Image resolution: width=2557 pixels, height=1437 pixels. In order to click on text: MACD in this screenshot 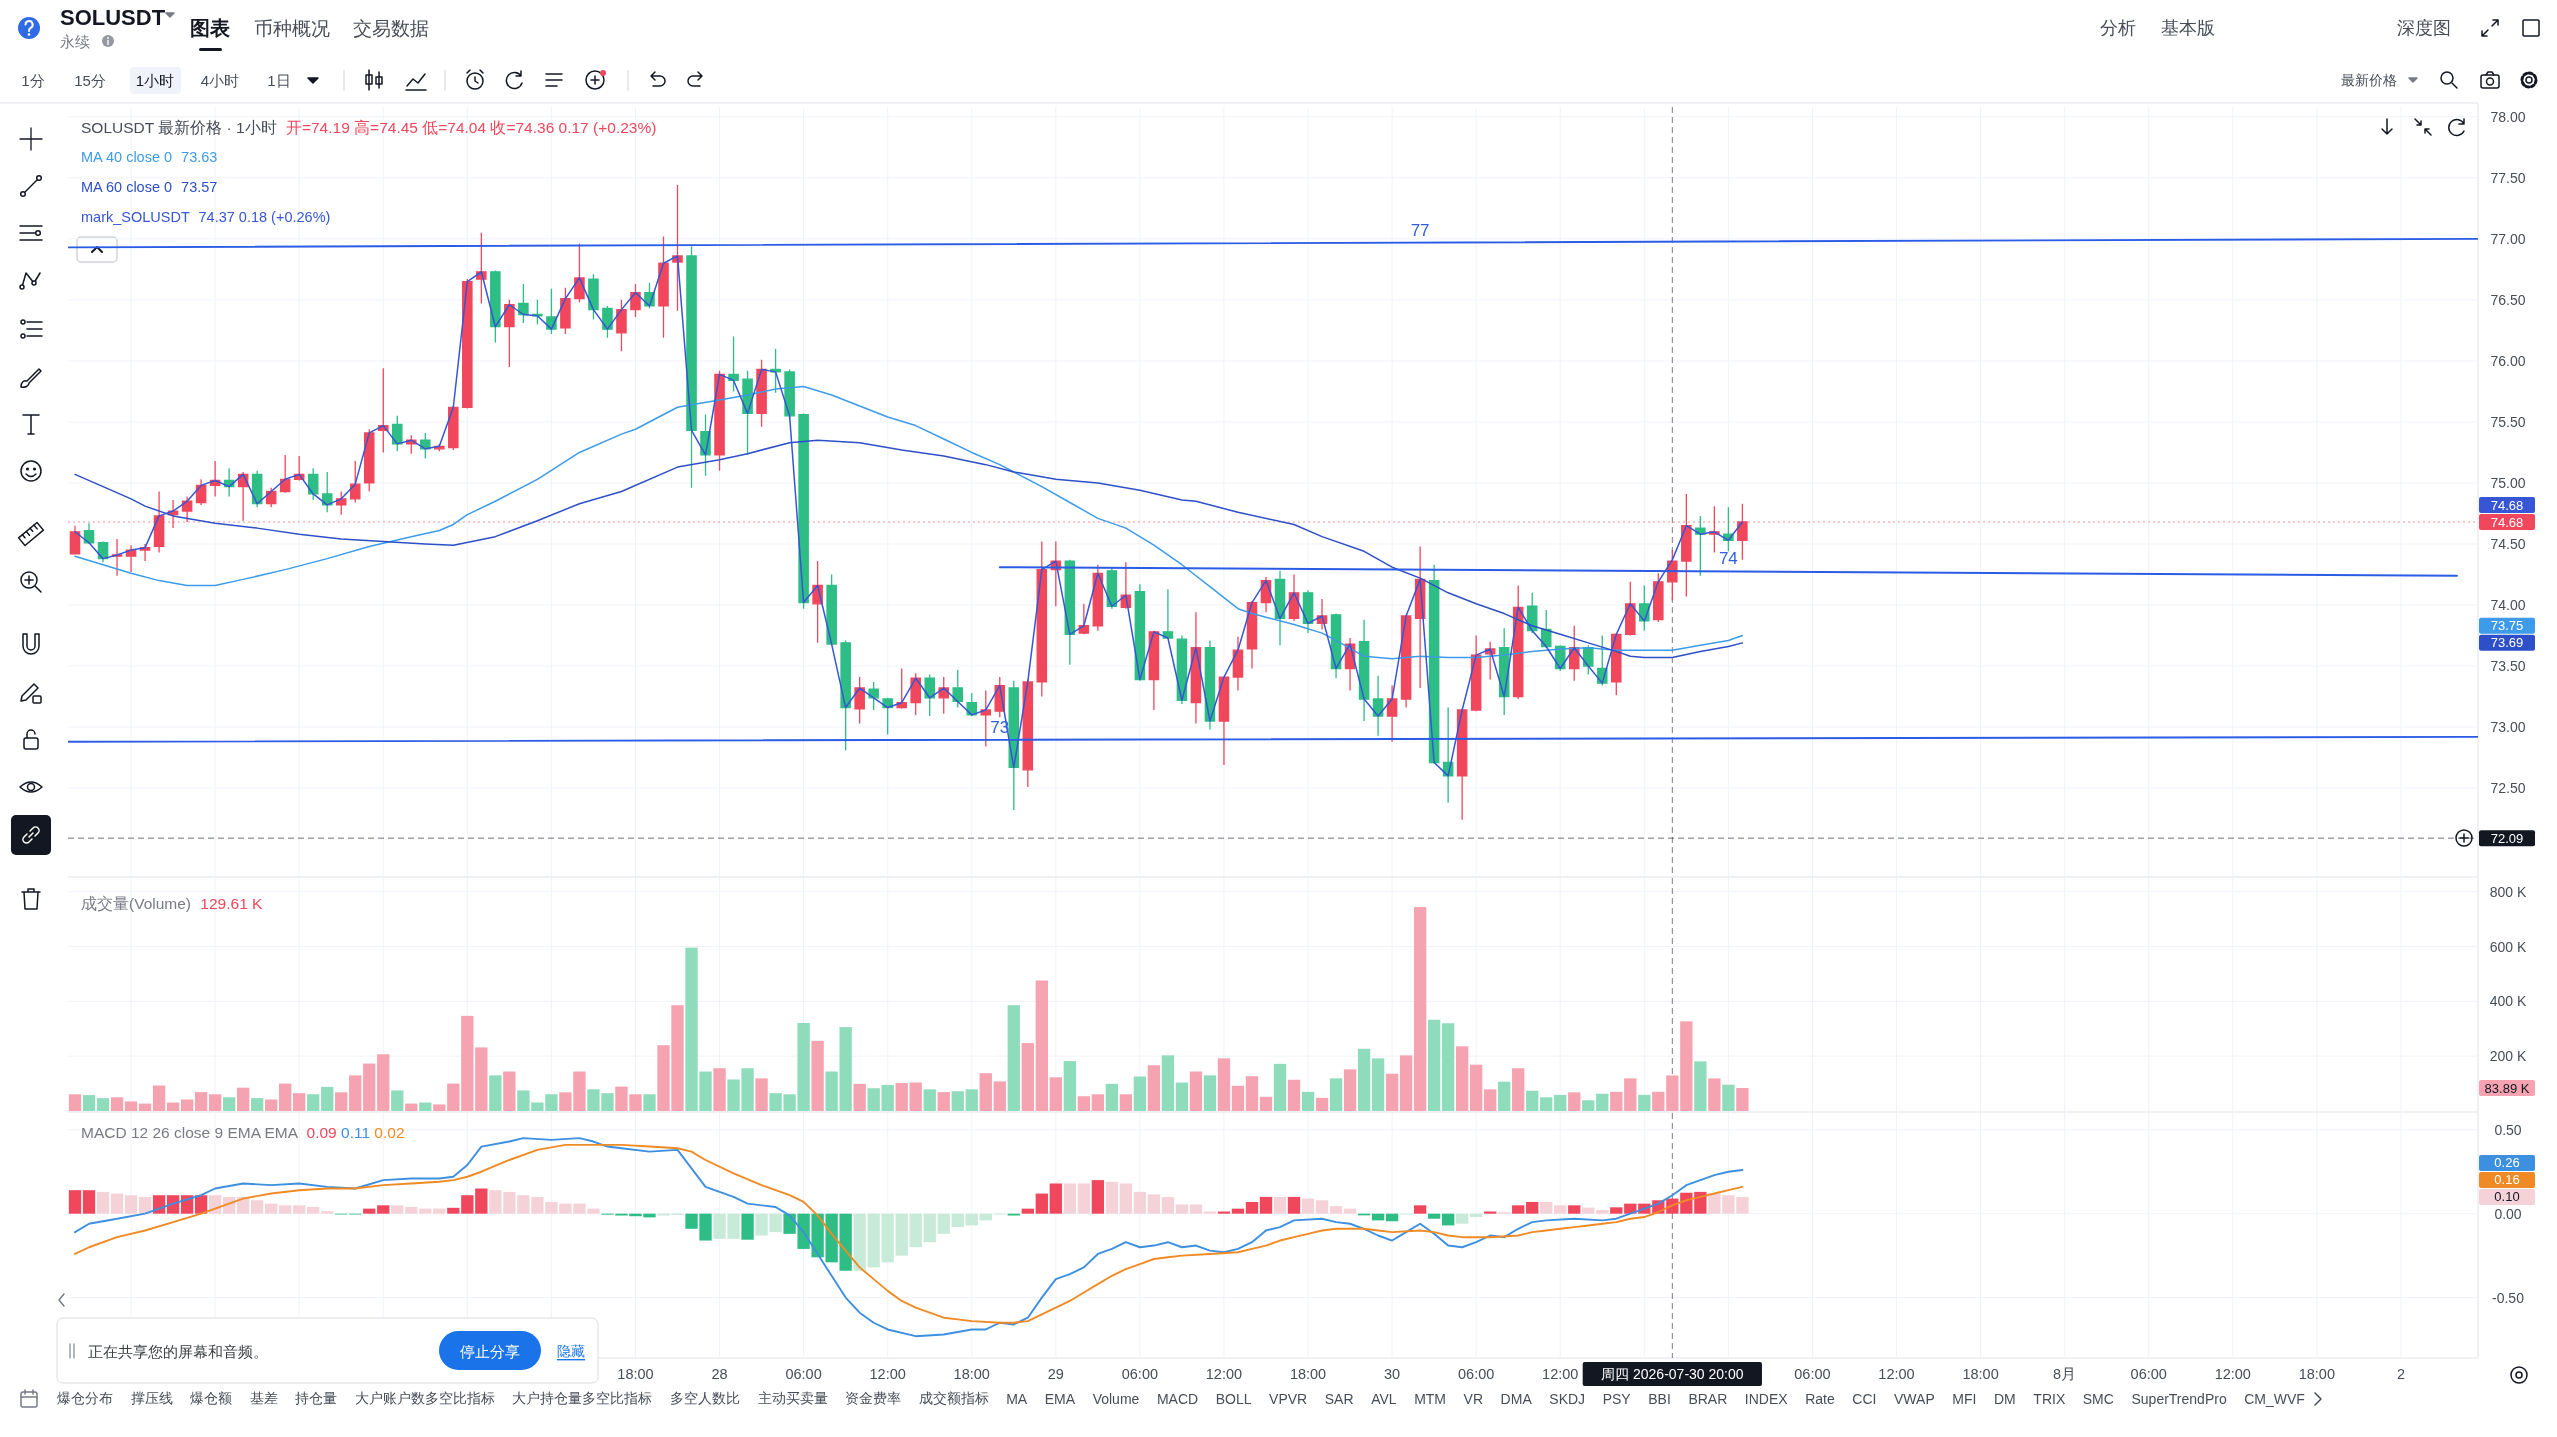, I will do `click(1177, 1399)`.